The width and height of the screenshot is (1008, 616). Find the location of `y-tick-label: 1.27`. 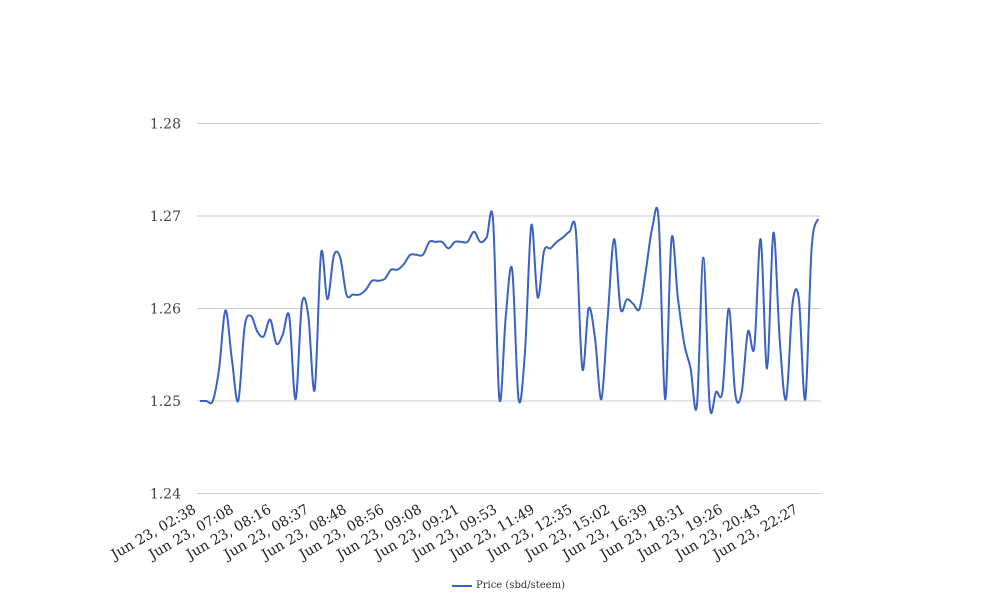

y-tick-label: 1.27 is located at coordinates (165, 217).